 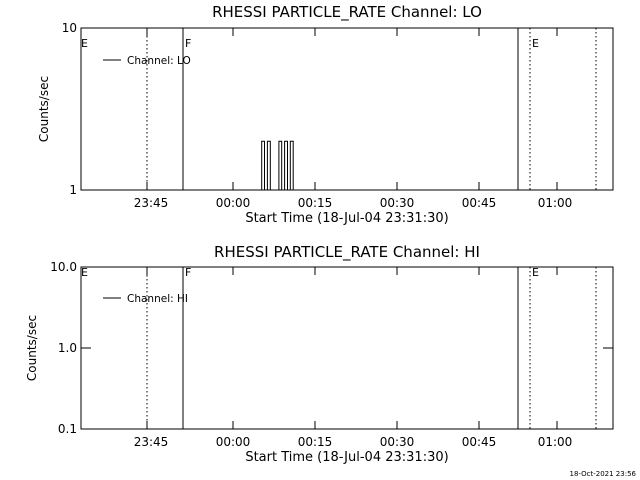 I want to click on panel-lo-xtick-label: 01:00, so click(x=555, y=203).